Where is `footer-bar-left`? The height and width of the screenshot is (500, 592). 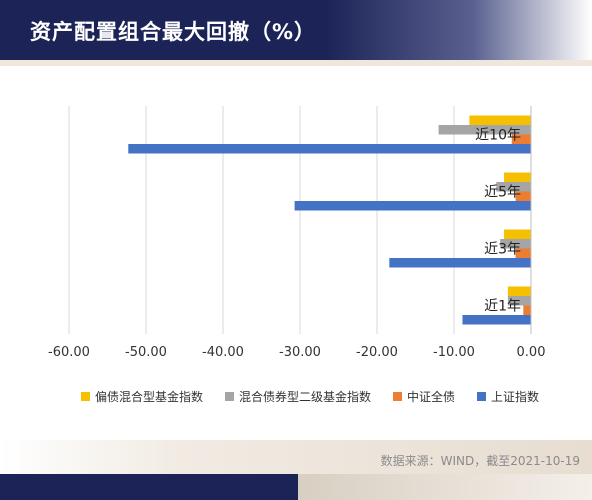
footer-bar-left is located at coordinates (149, 487).